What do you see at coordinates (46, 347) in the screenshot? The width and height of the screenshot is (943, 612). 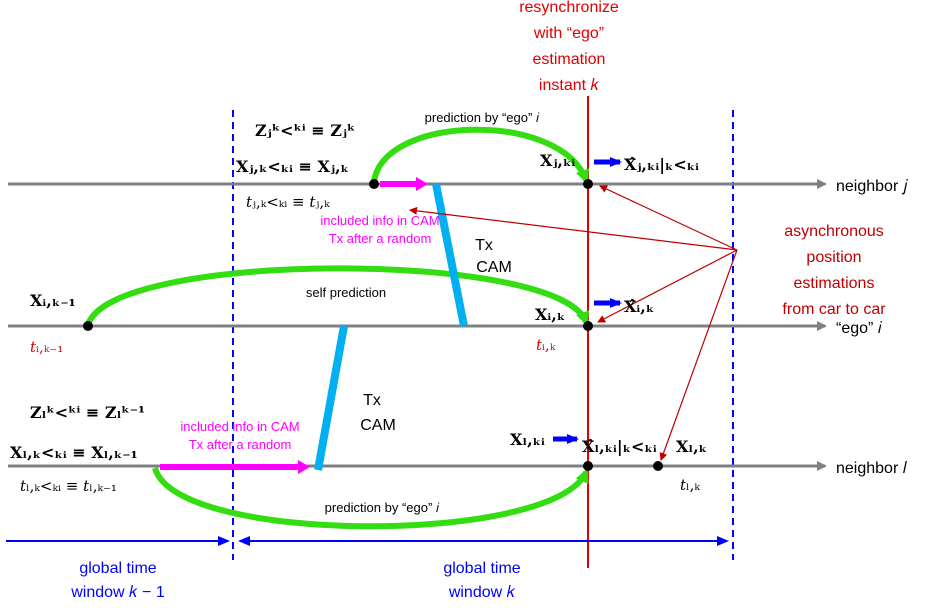 I see `math-ti-km1: 𝑡ᵢ,ₖ₋₁` at bounding box center [46, 347].